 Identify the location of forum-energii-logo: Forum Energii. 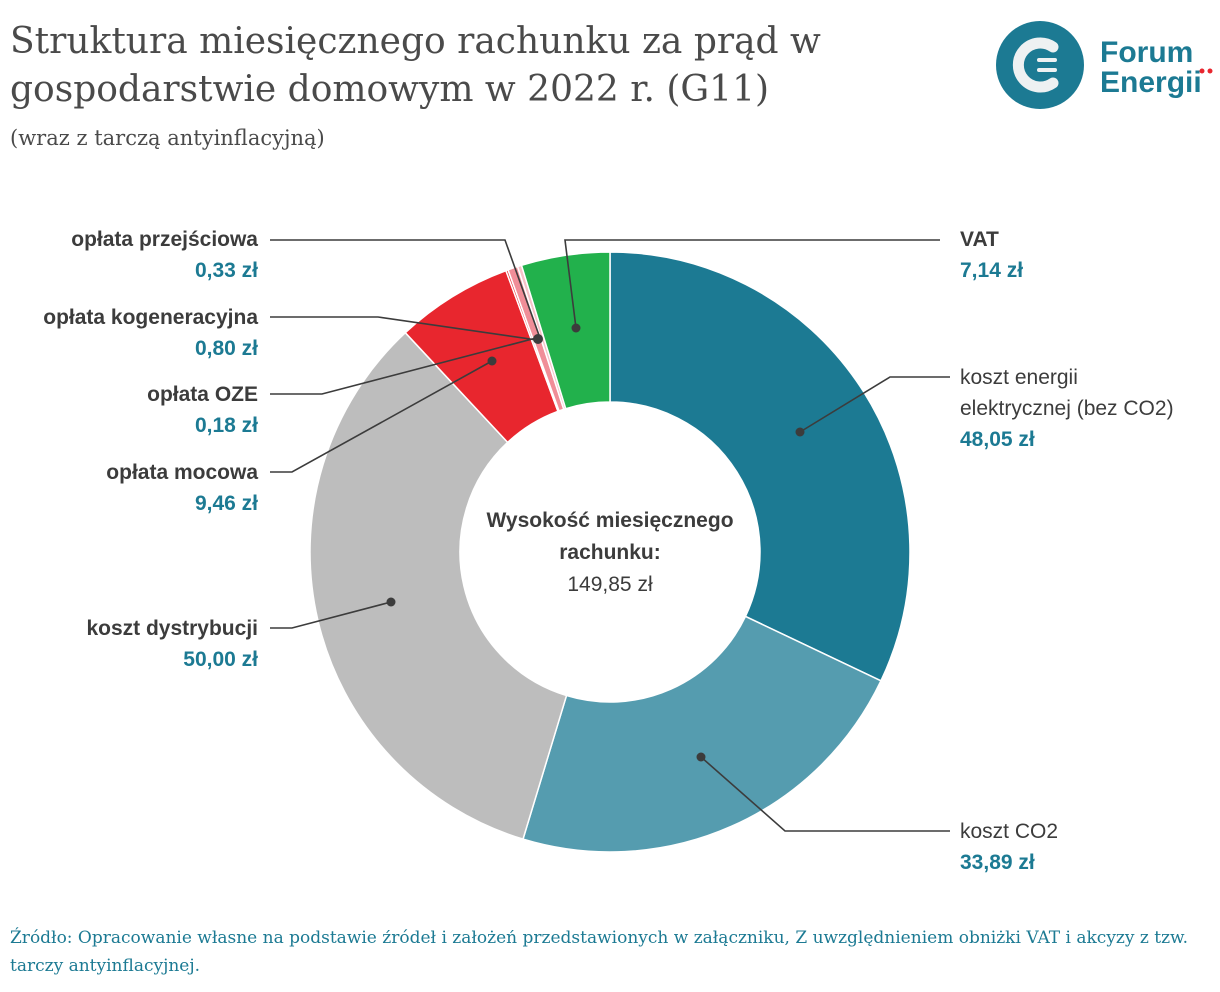
(1104, 65).